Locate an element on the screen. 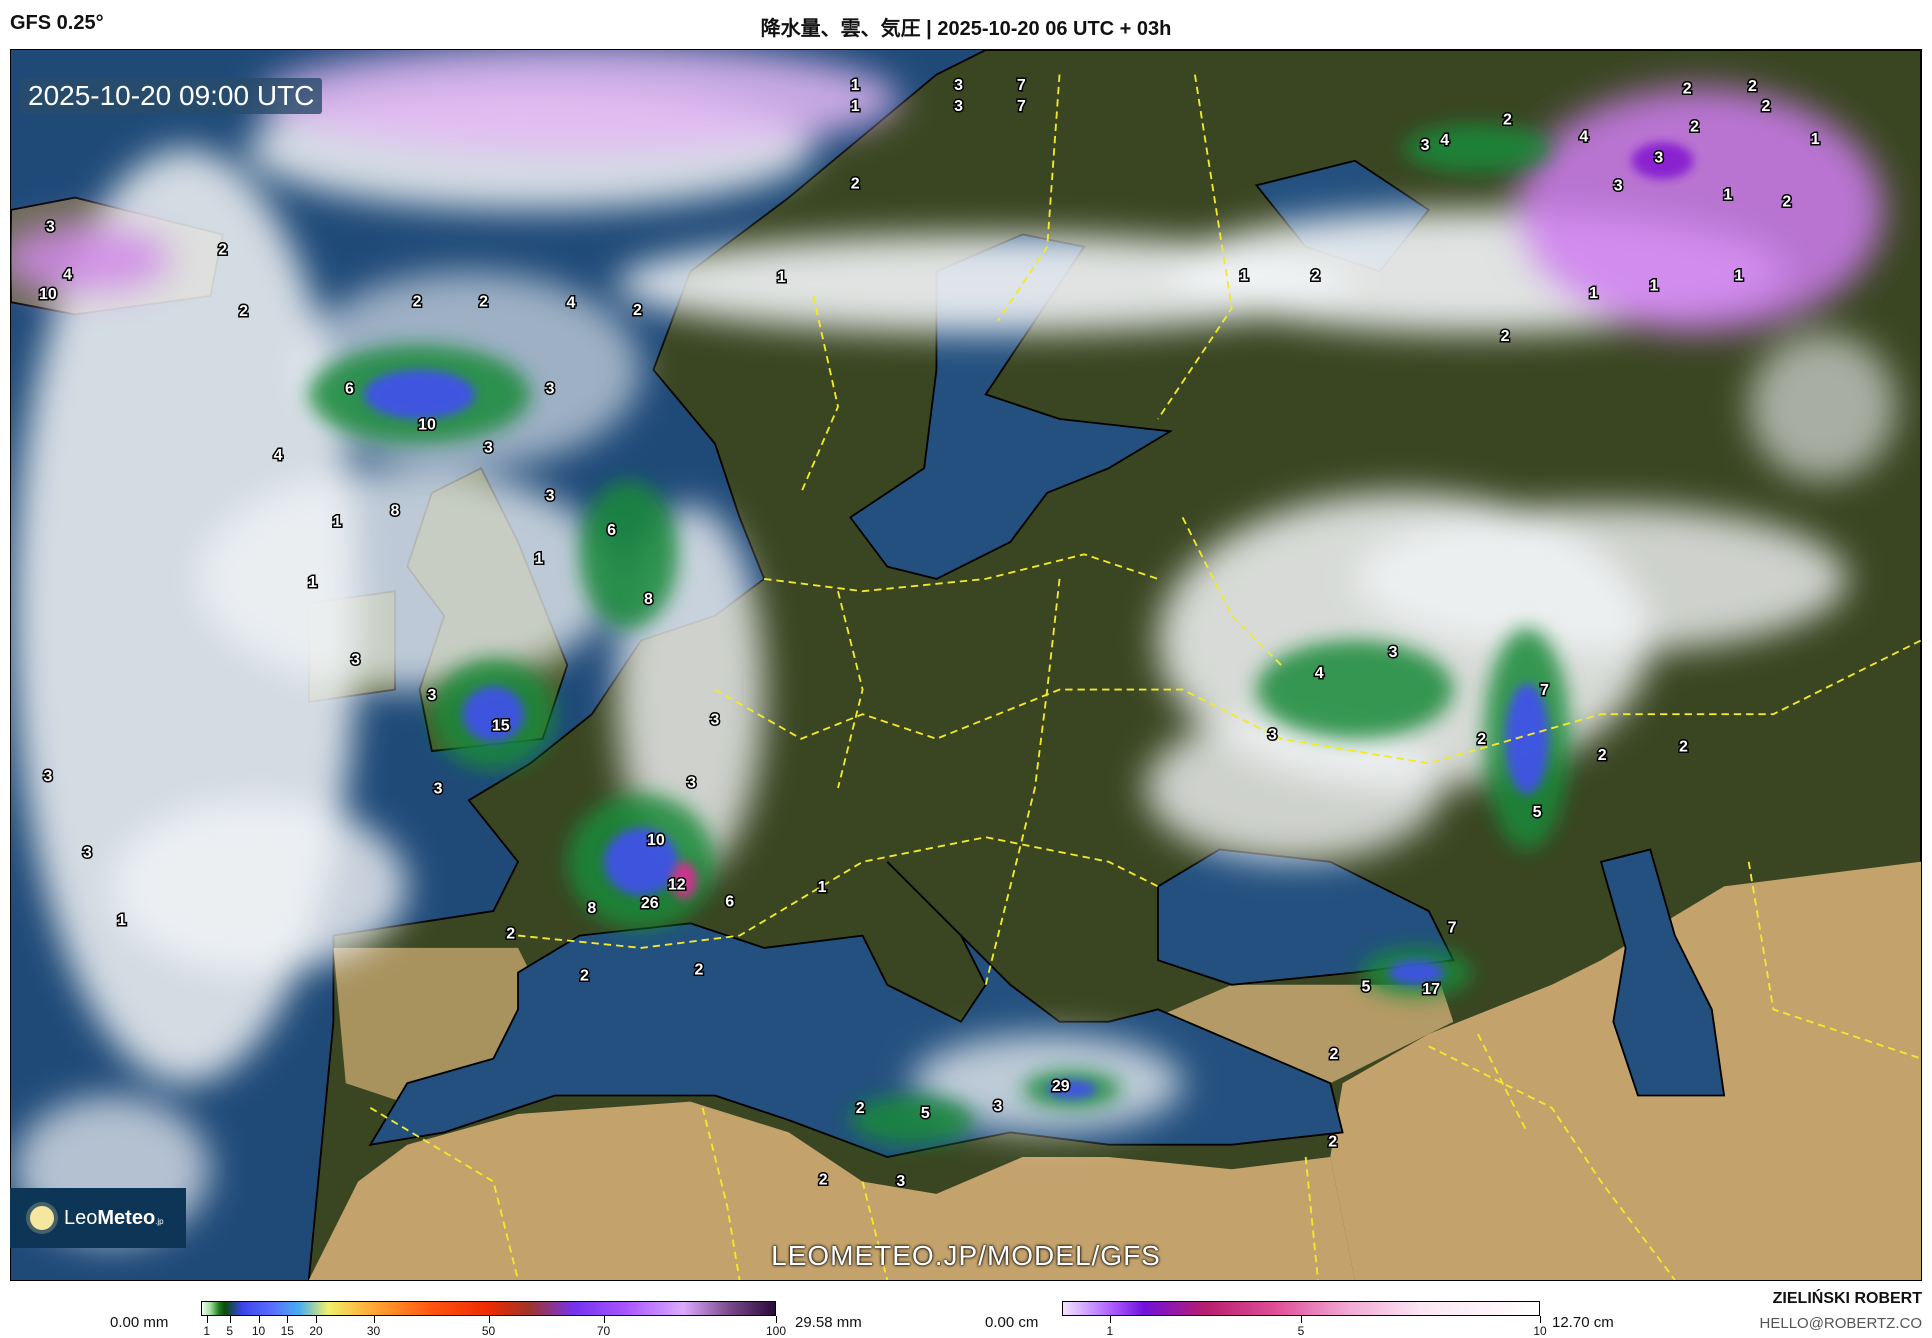 The width and height of the screenshot is (1932, 1338). leometeo-logo: LeoMeteo.jp is located at coordinates (98, 1218).